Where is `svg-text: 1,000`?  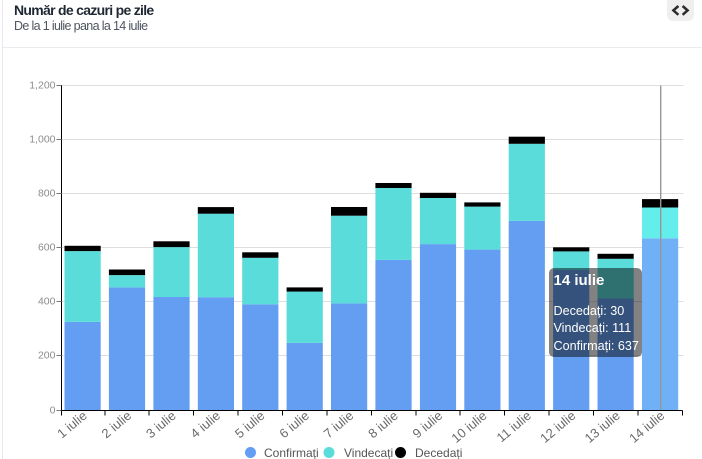 svg-text: 1,000 is located at coordinates (42, 139).